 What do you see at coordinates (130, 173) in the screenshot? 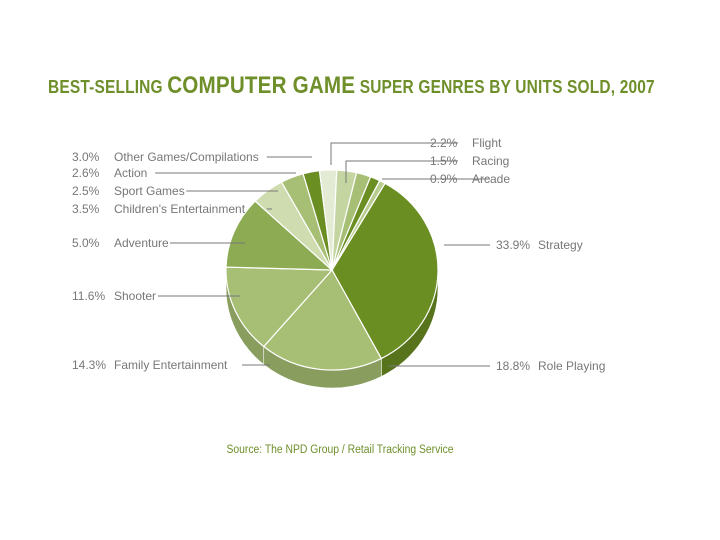
I see `slice-label-action: Action` at bounding box center [130, 173].